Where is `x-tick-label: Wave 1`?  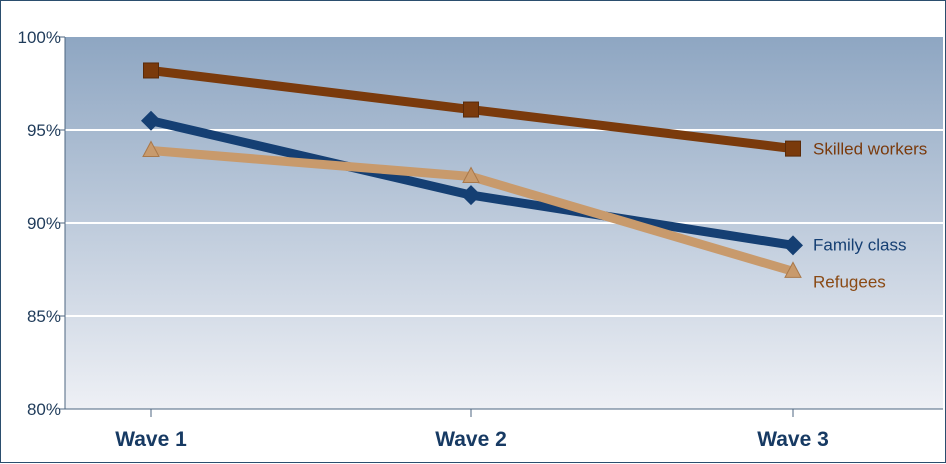 x-tick-label: Wave 1 is located at coordinates (151, 439).